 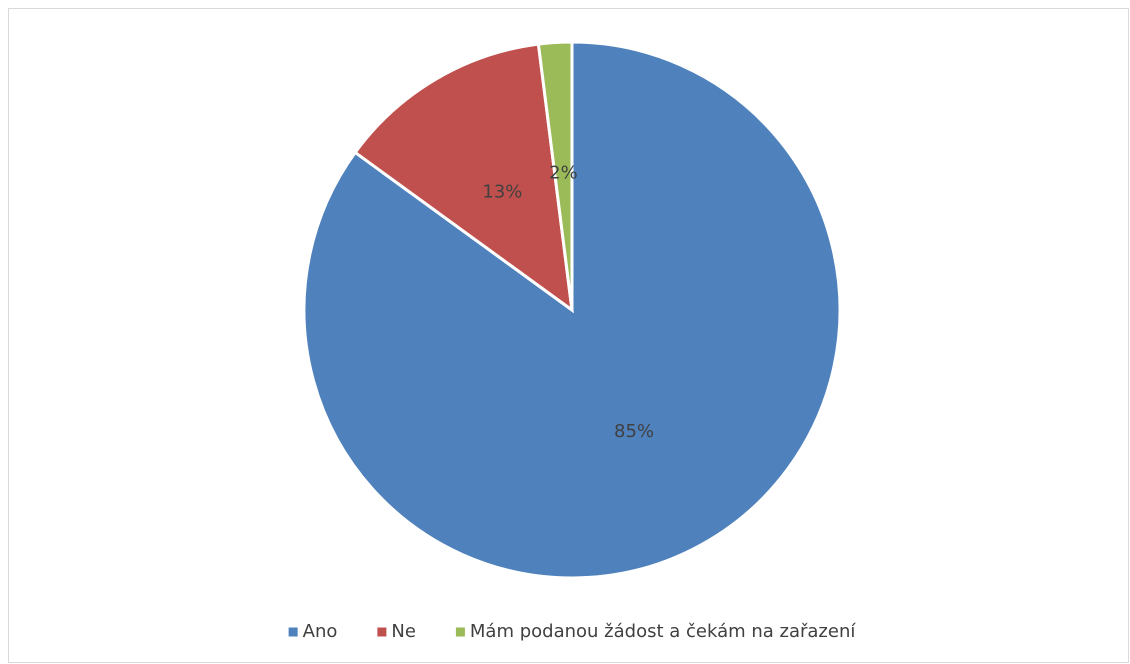 What do you see at coordinates (563, 173) in the screenshot?
I see `data-label: 2%` at bounding box center [563, 173].